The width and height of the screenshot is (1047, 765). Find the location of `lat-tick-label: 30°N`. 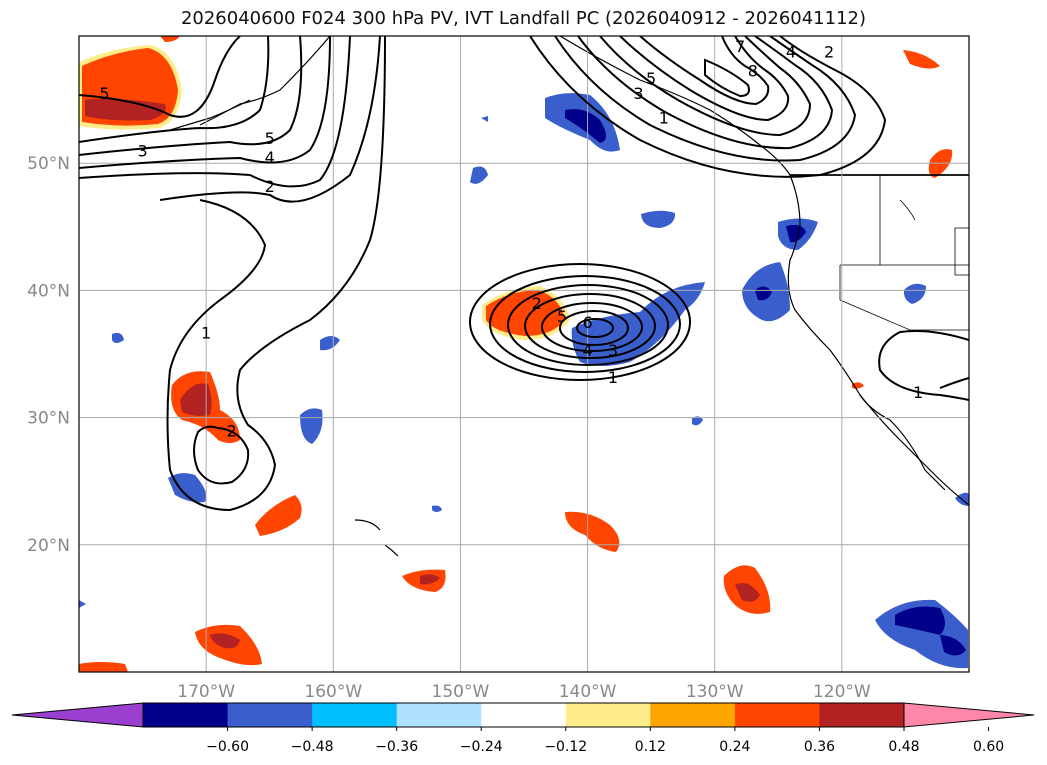

lat-tick-label: 30°N is located at coordinates (48, 419).